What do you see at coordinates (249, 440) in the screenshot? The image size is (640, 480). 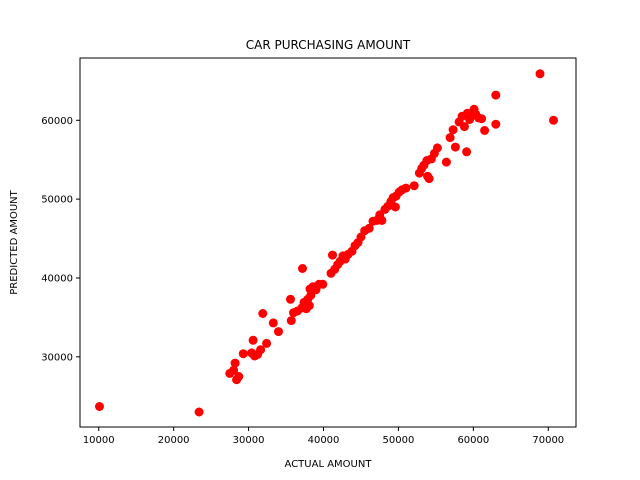 I see `x-tick-label: 30000` at bounding box center [249, 440].